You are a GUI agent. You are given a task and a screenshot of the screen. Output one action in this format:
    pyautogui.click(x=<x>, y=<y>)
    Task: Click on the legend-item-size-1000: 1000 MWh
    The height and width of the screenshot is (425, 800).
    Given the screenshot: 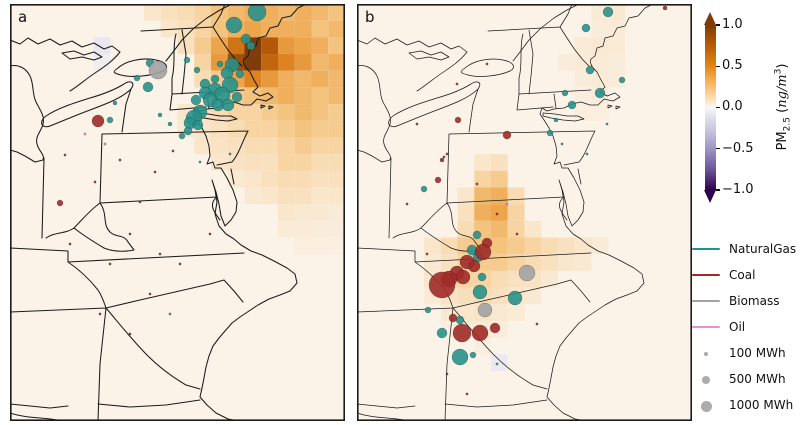 What is the action you would take?
    pyautogui.click(x=745, y=405)
    